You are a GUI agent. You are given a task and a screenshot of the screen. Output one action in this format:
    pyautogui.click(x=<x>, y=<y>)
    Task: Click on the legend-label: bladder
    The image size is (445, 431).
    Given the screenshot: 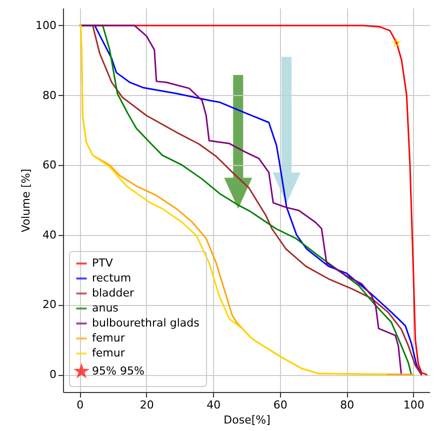 What is the action you would take?
    pyautogui.click(x=113, y=293)
    